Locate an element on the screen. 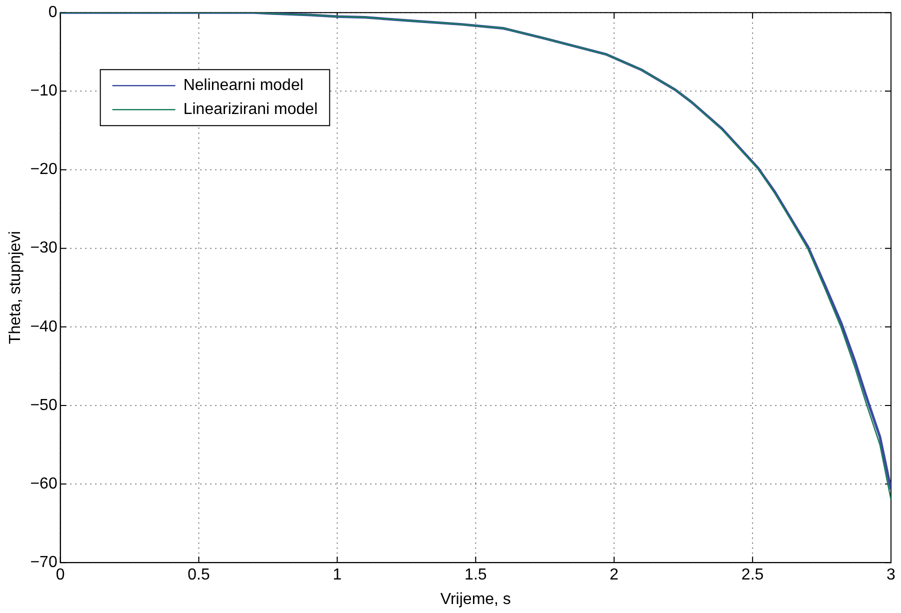 This screenshot has height=613, width=901. x-tick-label: 0.5 is located at coordinates (199, 575).